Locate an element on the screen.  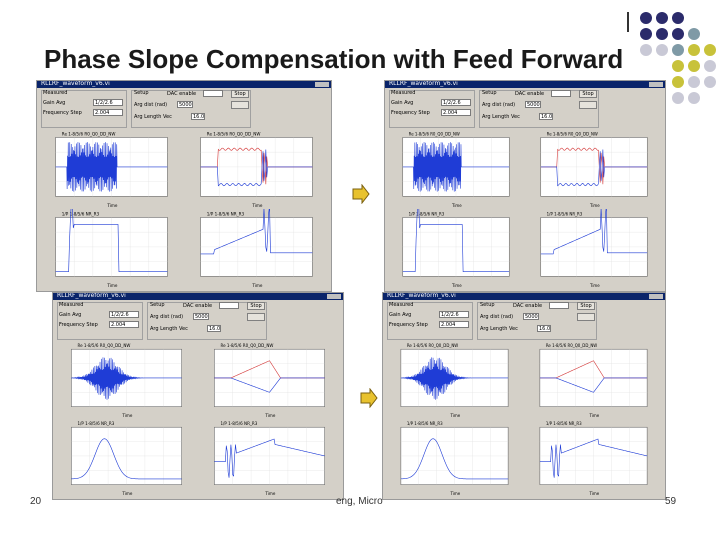
setup-group is located at coordinates (537, 321).